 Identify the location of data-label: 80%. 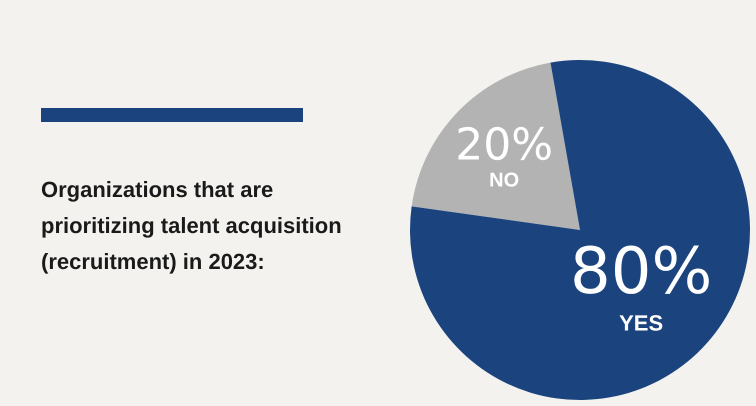
(641, 271).